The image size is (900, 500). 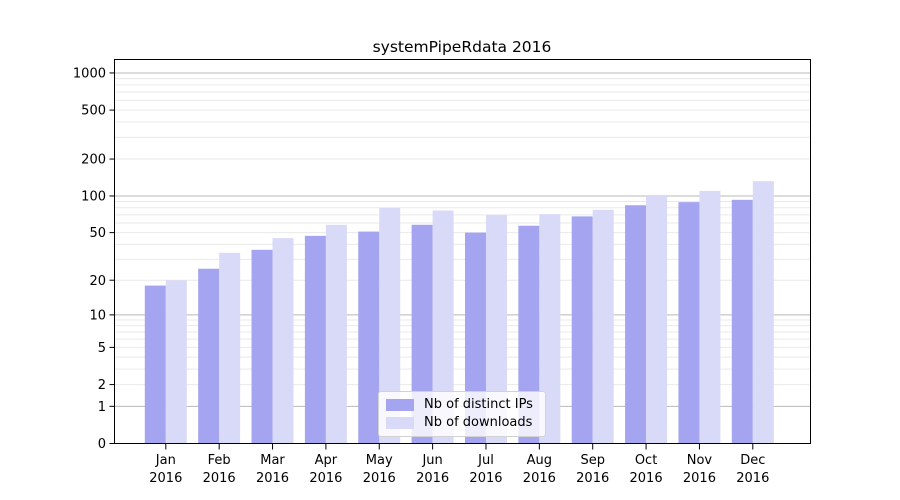 What do you see at coordinates (336, 334) in the screenshot?
I see `bar-downloads-apr-2016` at bounding box center [336, 334].